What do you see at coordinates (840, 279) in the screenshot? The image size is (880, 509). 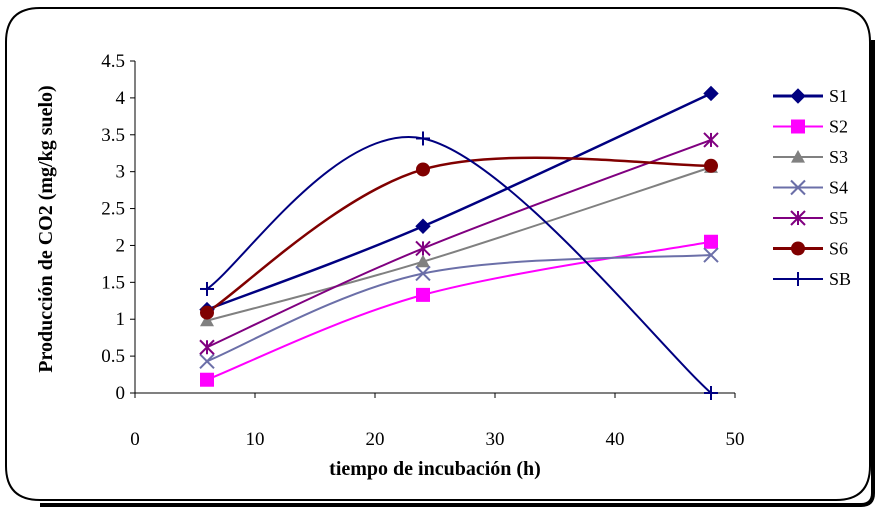 I see `legend-label-sb: SB` at bounding box center [840, 279].